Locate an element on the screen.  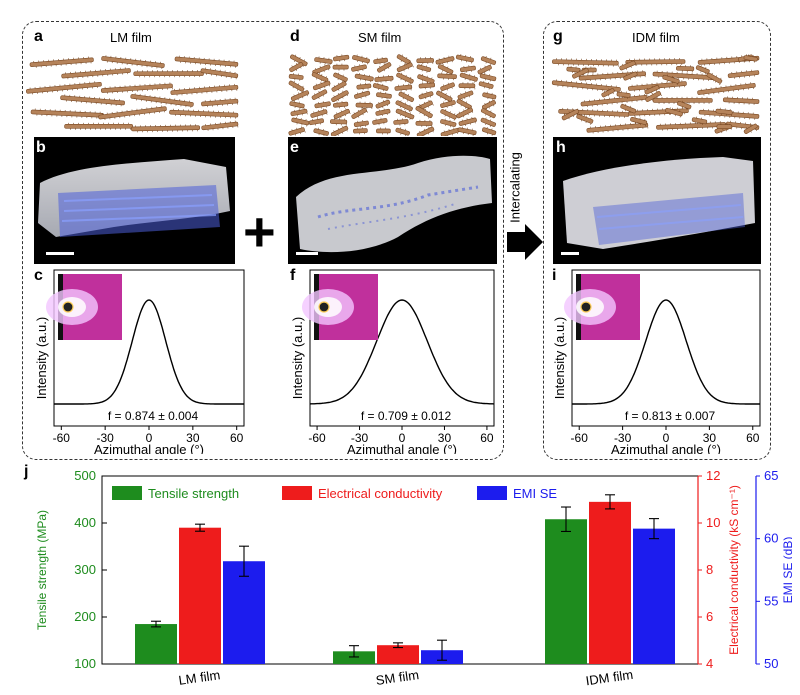
lm-3d-render is located at coordinates (134, 200).